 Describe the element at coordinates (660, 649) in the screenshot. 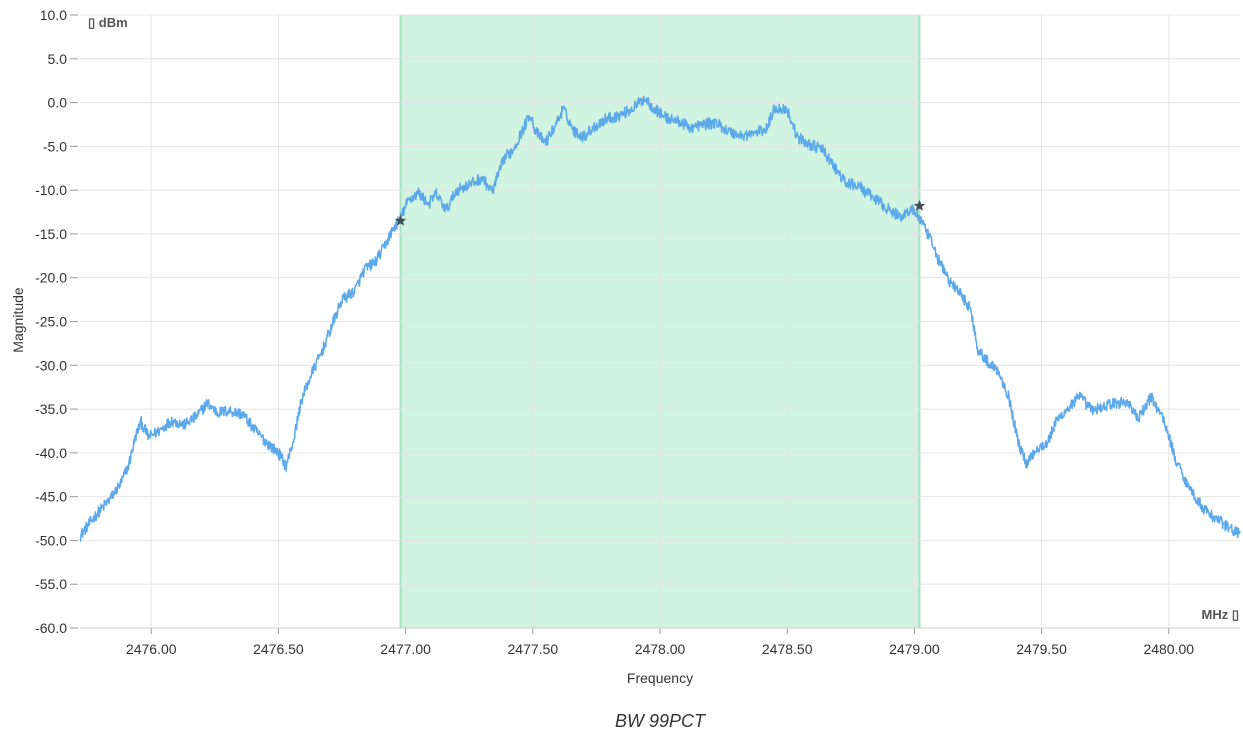

I see `x-tick-label: 2478.00` at that location.